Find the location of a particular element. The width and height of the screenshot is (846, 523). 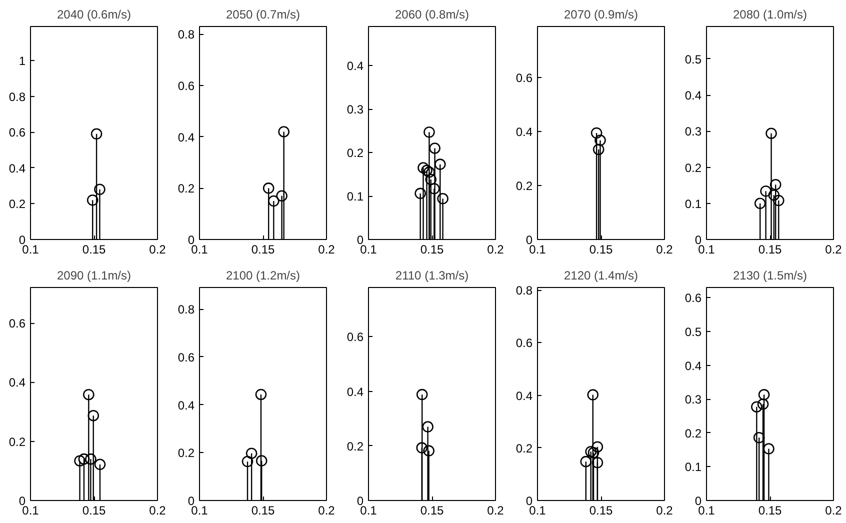

chart-title: 2040 (0.6m/s) is located at coordinates (94, 15).